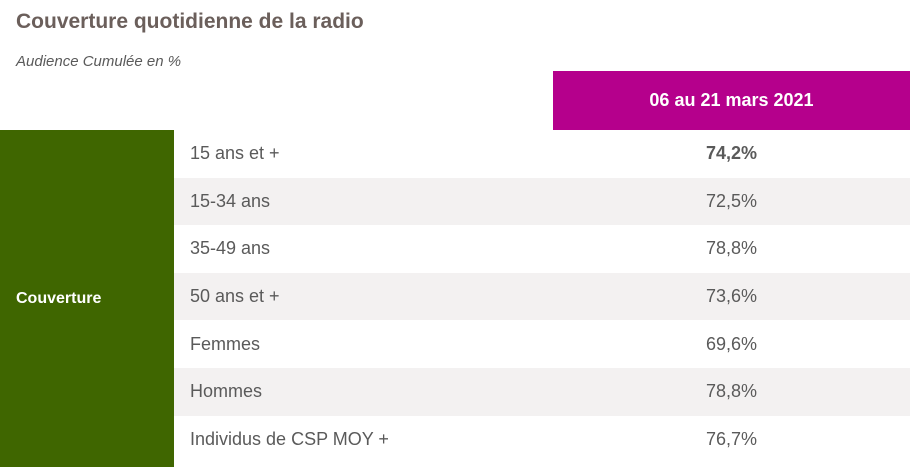 The height and width of the screenshot is (467, 910). I want to click on table-row: 15 ans et + 74,2%, so click(542, 154).